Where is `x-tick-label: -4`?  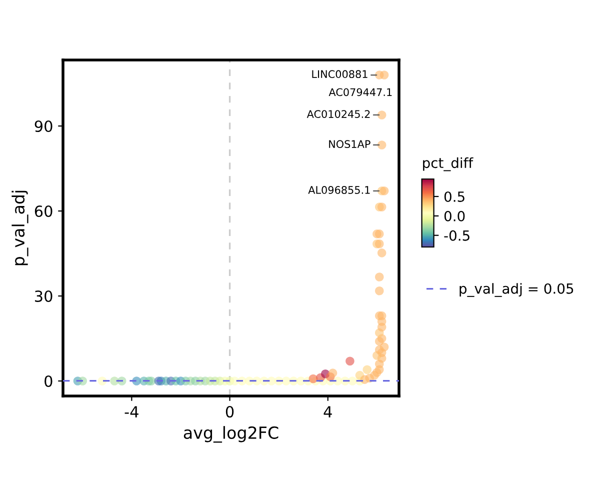
x-tick-label: -4 is located at coordinates (131, 412).